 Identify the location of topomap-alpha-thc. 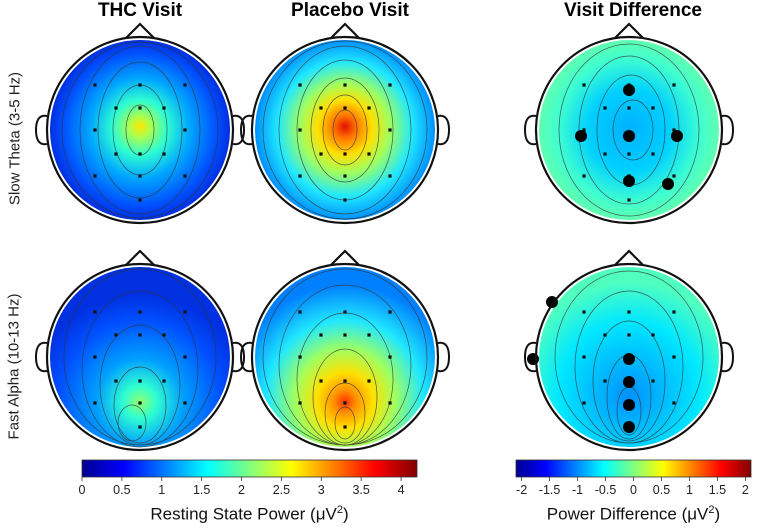
(140, 350).